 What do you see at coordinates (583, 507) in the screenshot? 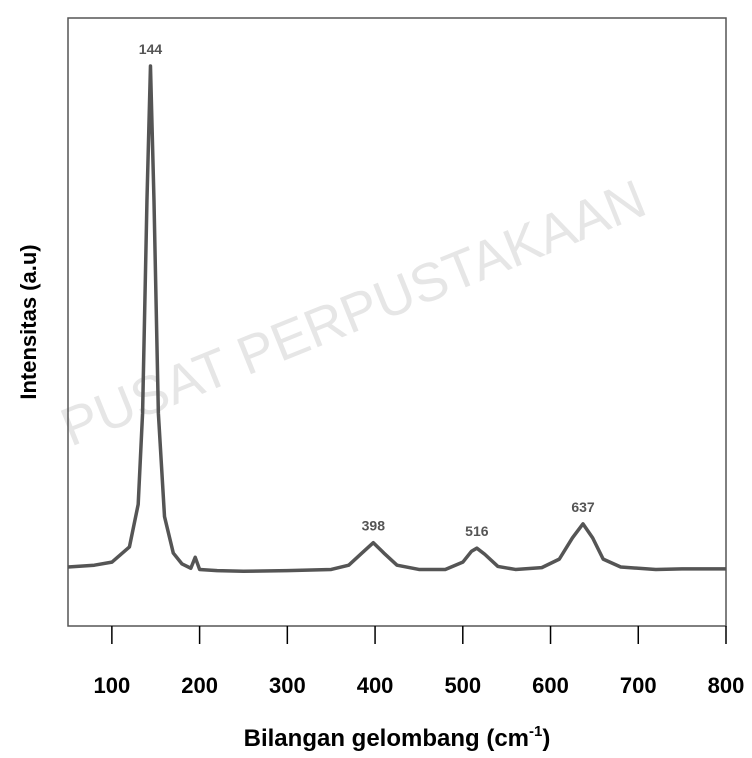
I see `peak-label: 637` at bounding box center [583, 507].